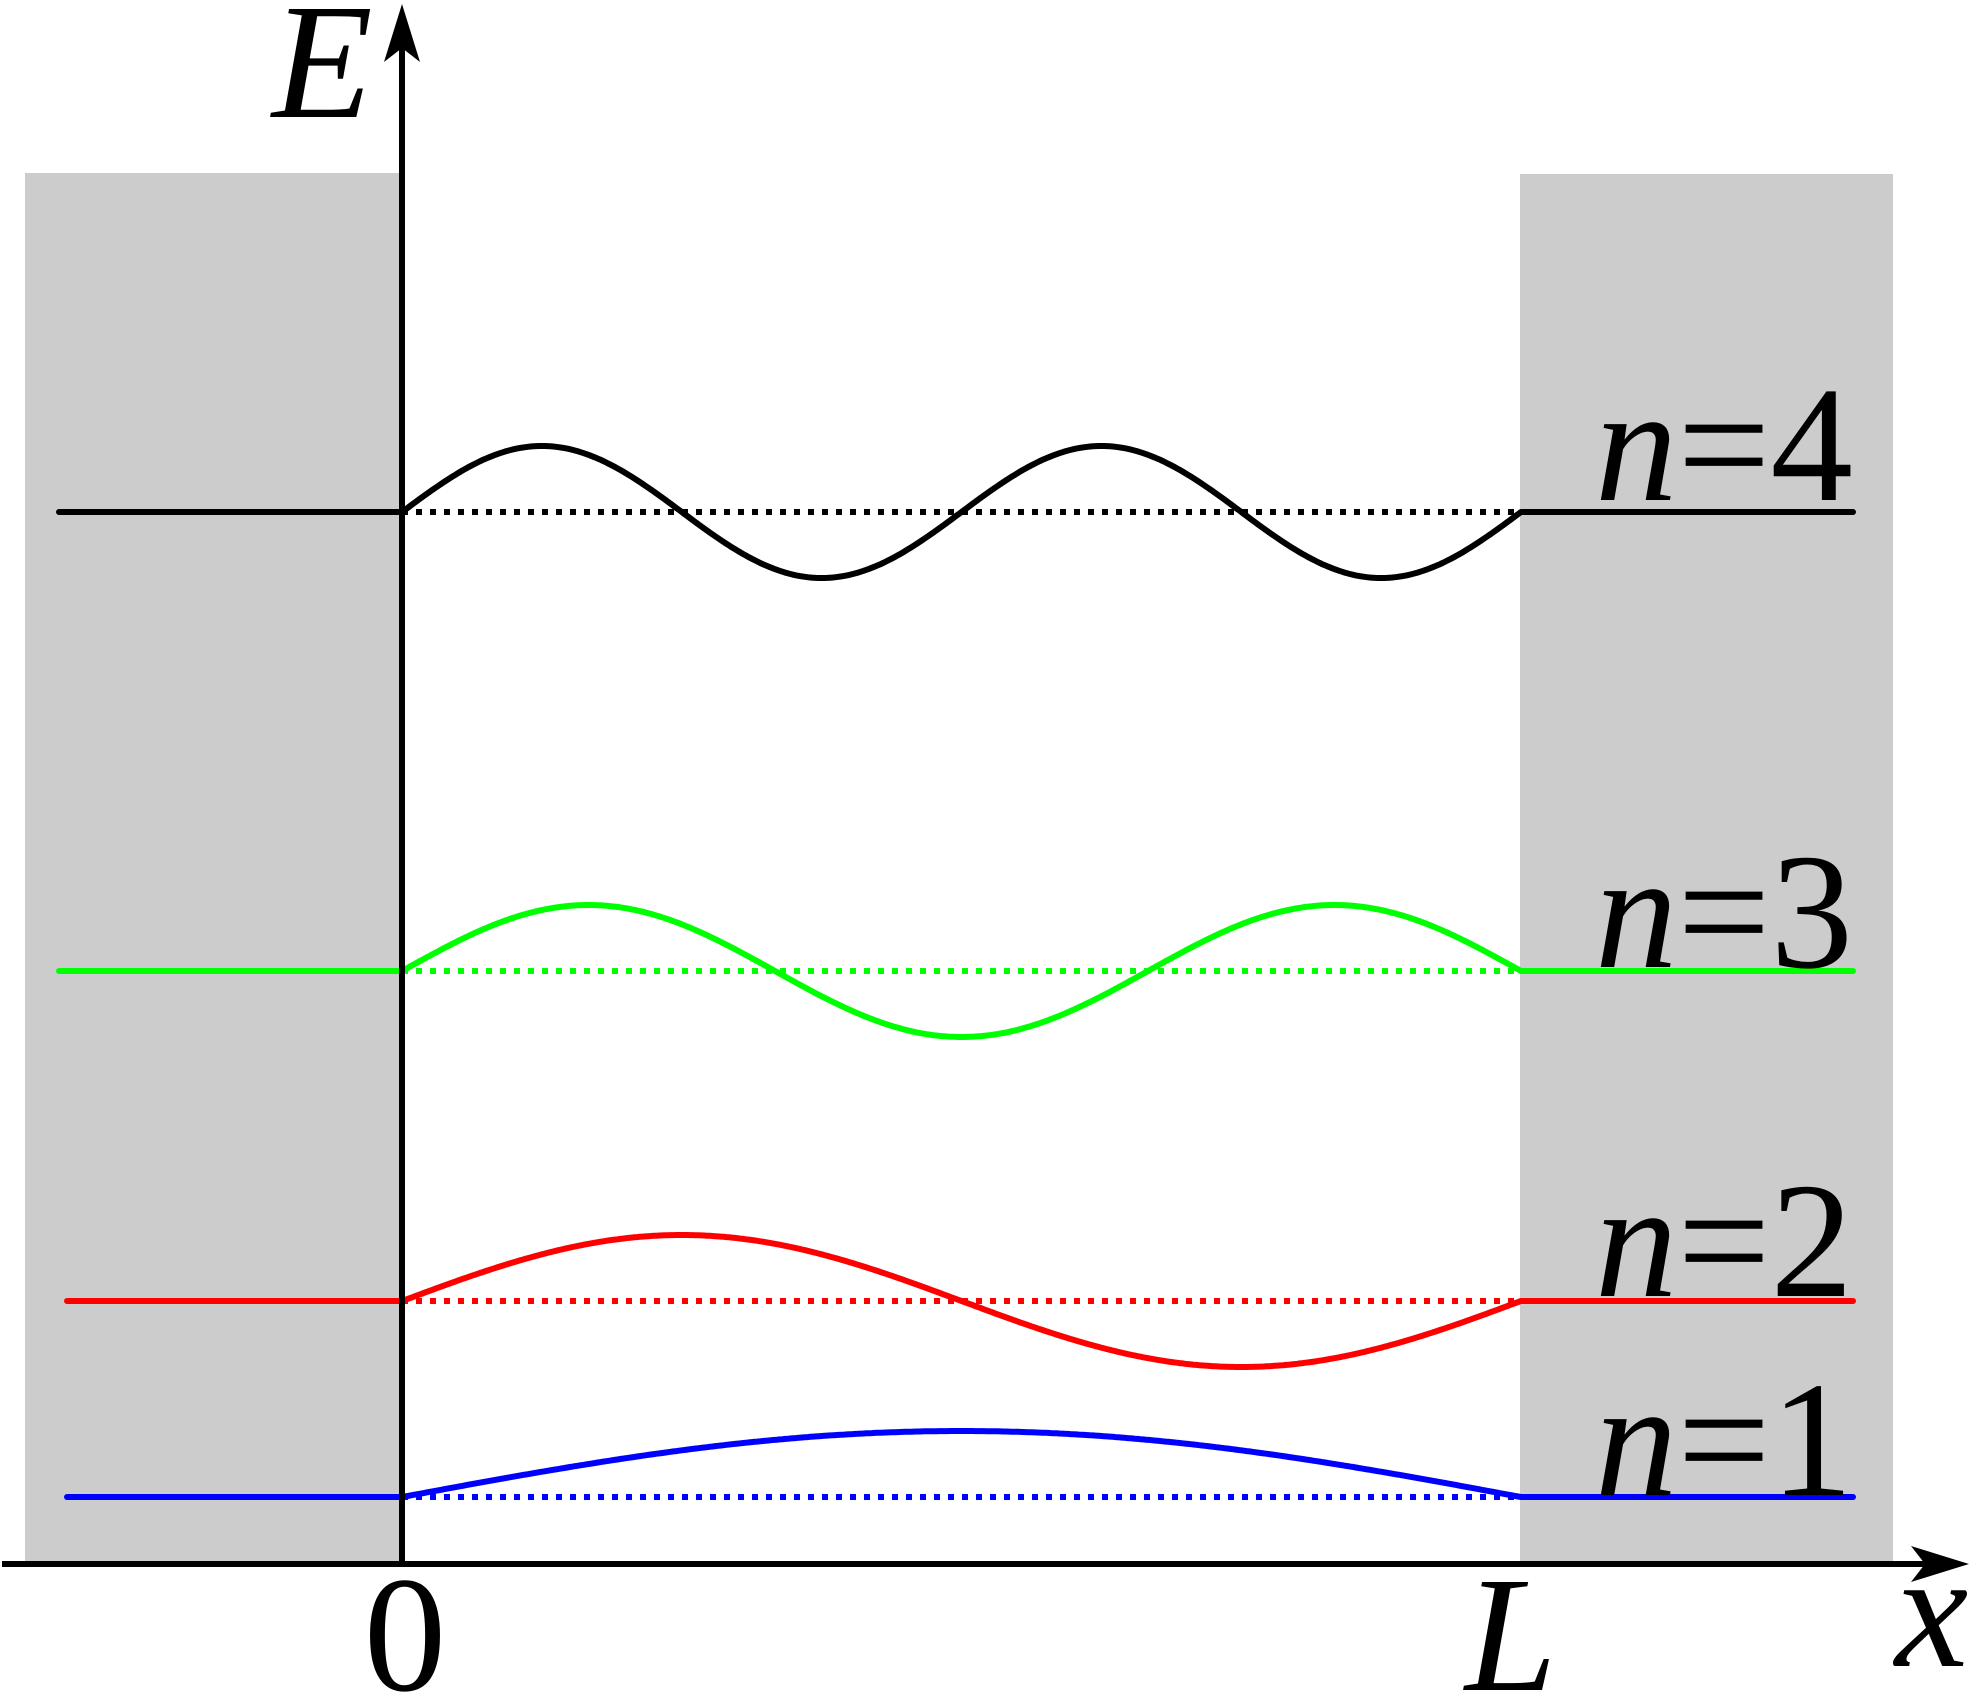 The width and height of the screenshot is (1970, 1695). I want to click on level-label: n=4, so click(1724, 444).